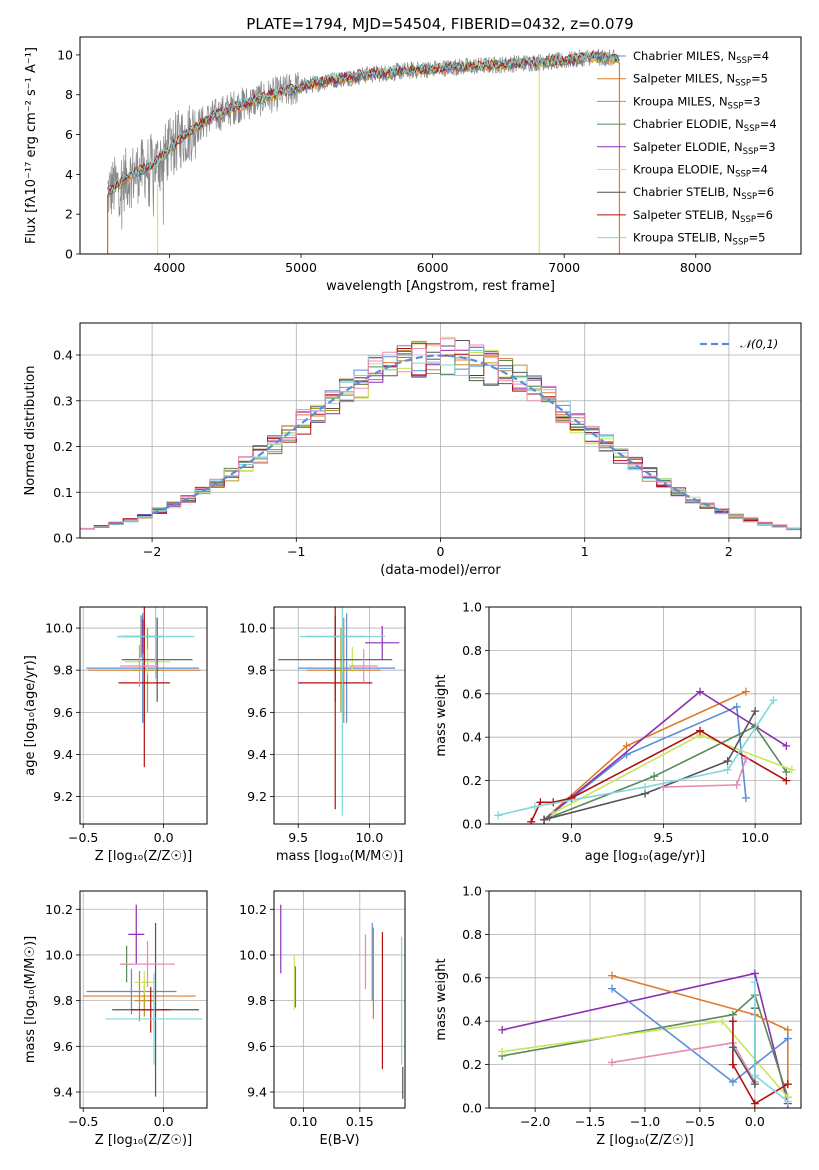 This screenshot has height=1170, width=819. Describe the element at coordinates (30, 431) in the screenshot. I see `y-axis-label: Normed distribution` at that location.